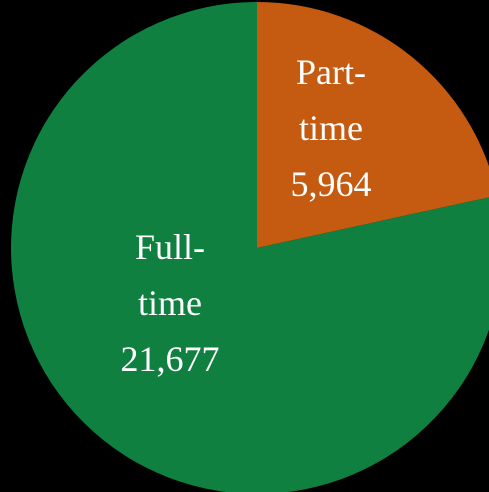  Describe the element at coordinates (170, 359) in the screenshot. I see `value-label: 21,677` at that location.